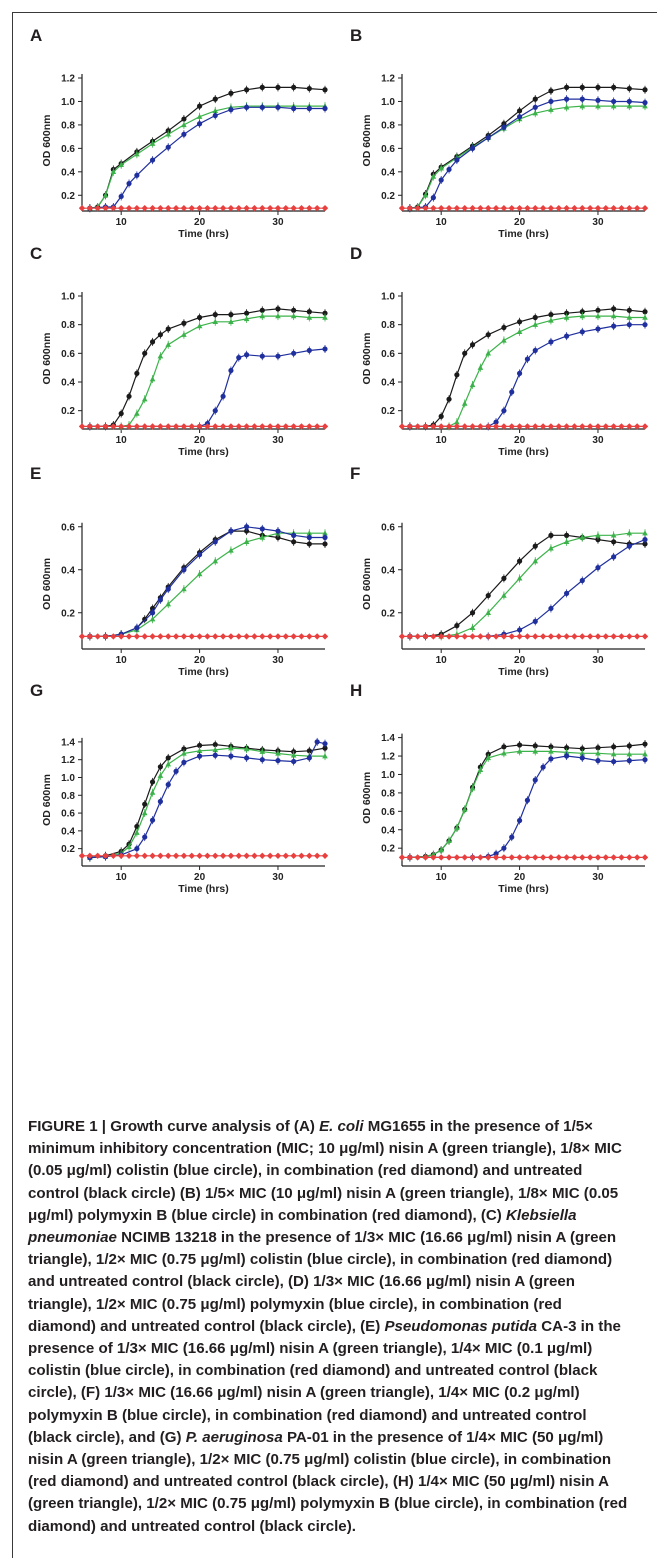 The width and height of the screenshot is (657, 1558). What do you see at coordinates (527, 588) in the screenshot?
I see `series-line-blue` at bounding box center [527, 588].